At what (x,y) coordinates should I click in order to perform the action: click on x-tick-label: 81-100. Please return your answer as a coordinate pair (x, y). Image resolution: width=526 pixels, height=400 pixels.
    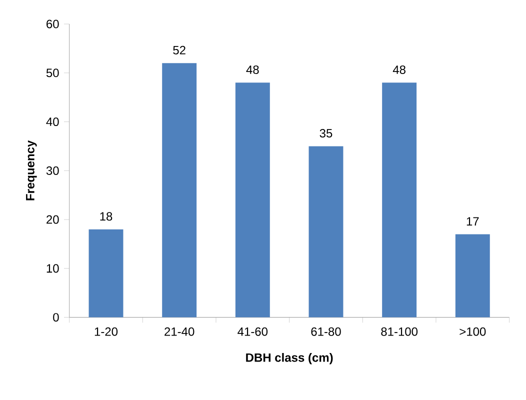
    Looking at the image, I should click on (399, 331).